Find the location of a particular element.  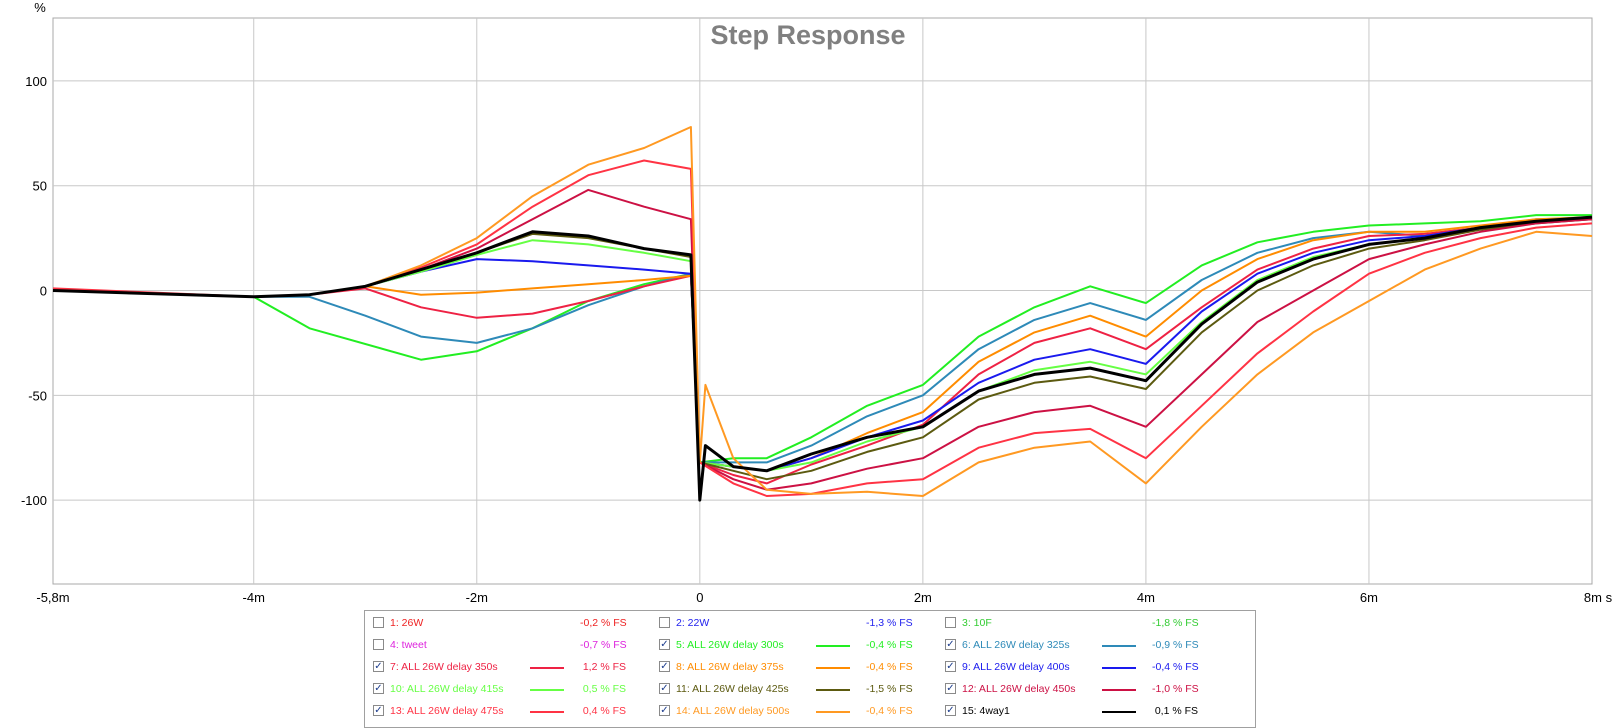

legend-item: 2: 22W -1,3 % FS is located at coordinates (794, 624).